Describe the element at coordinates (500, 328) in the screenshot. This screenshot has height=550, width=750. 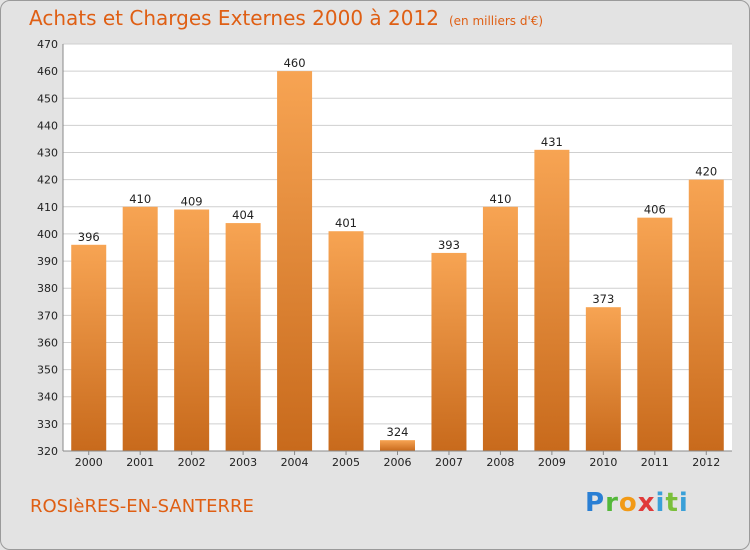
I see `bar-2008` at that location.